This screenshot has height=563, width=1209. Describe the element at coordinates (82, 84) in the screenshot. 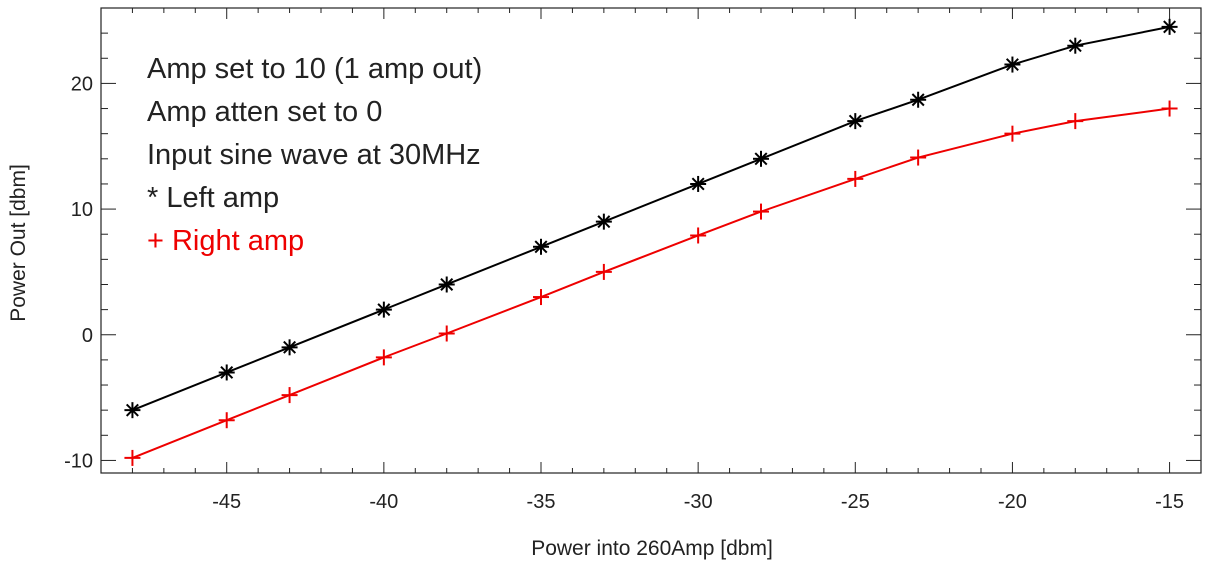

I see `y-tick-label: 20` at that location.